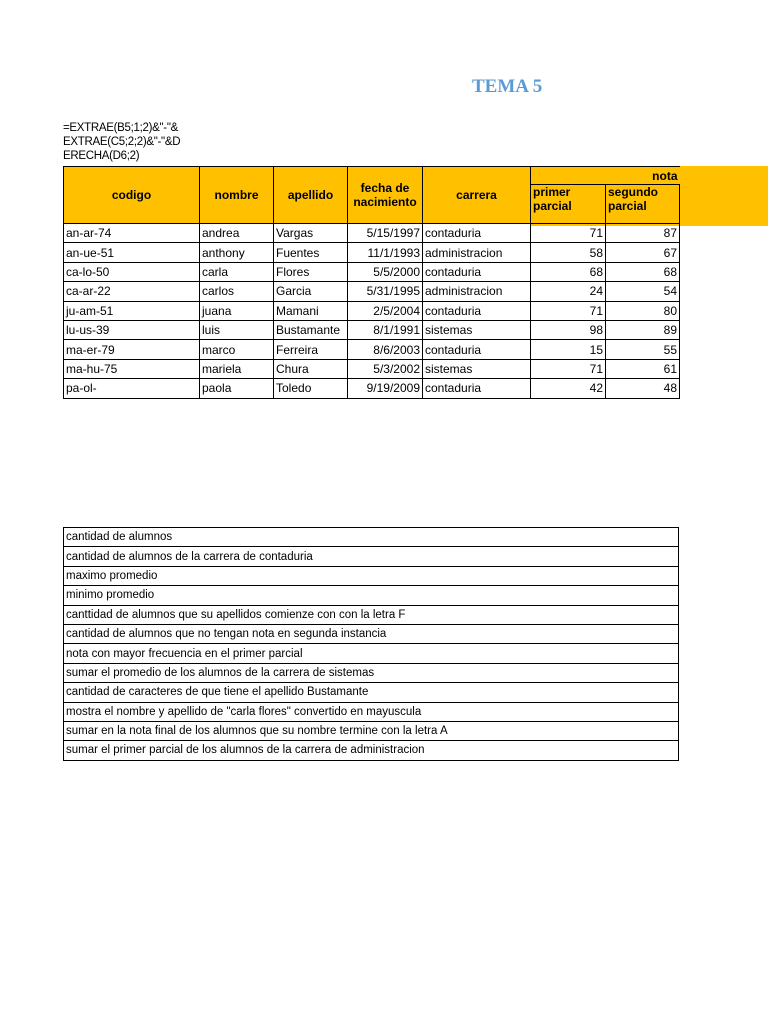 This screenshot has height=1024, width=768. Describe the element at coordinates (131, 369) in the screenshot. I see `cell-codigo: ma-hu-75` at that location.